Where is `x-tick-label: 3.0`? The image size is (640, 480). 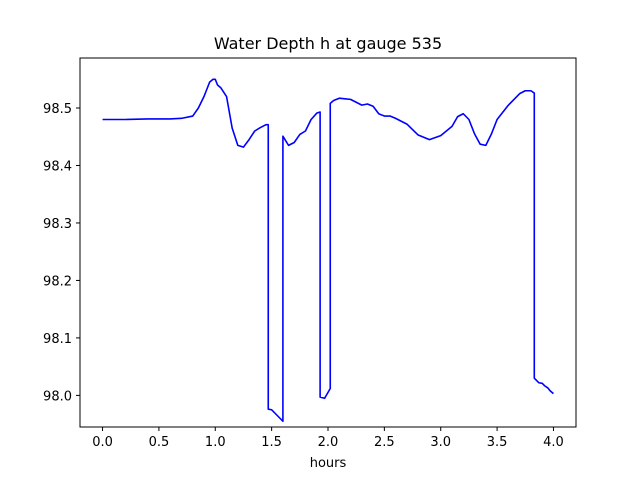 x-tick-label: 3.0 is located at coordinates (440, 442).